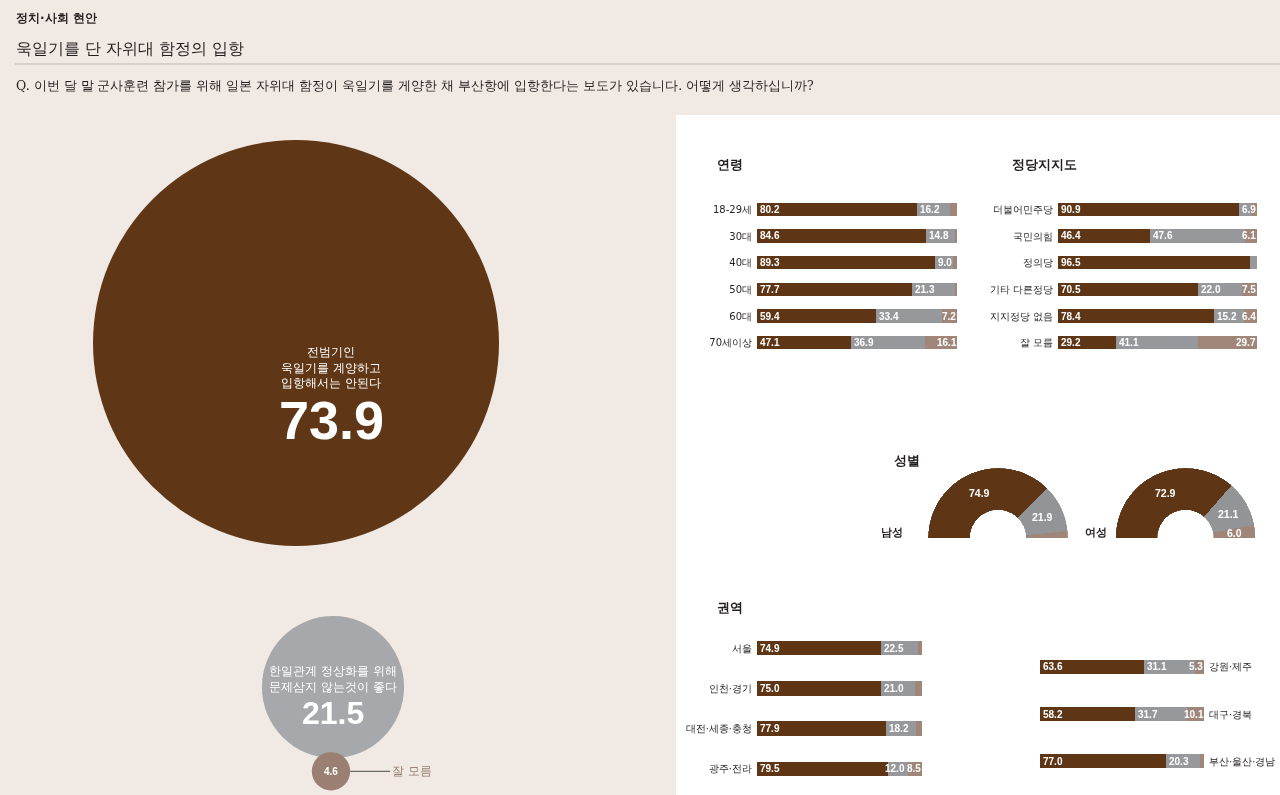  I want to click on chart-title: 성별, so click(907, 460).